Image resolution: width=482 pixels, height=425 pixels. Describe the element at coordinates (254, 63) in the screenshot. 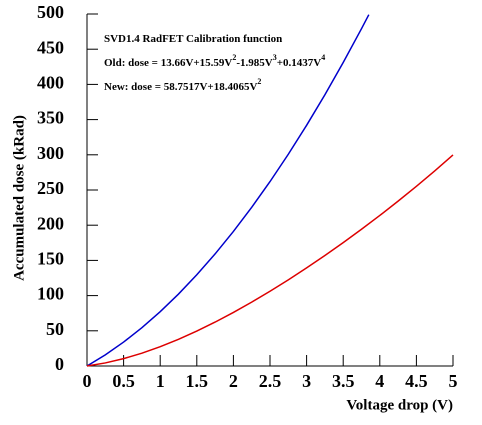

I see `annotation-part: -1.985V` at that location.